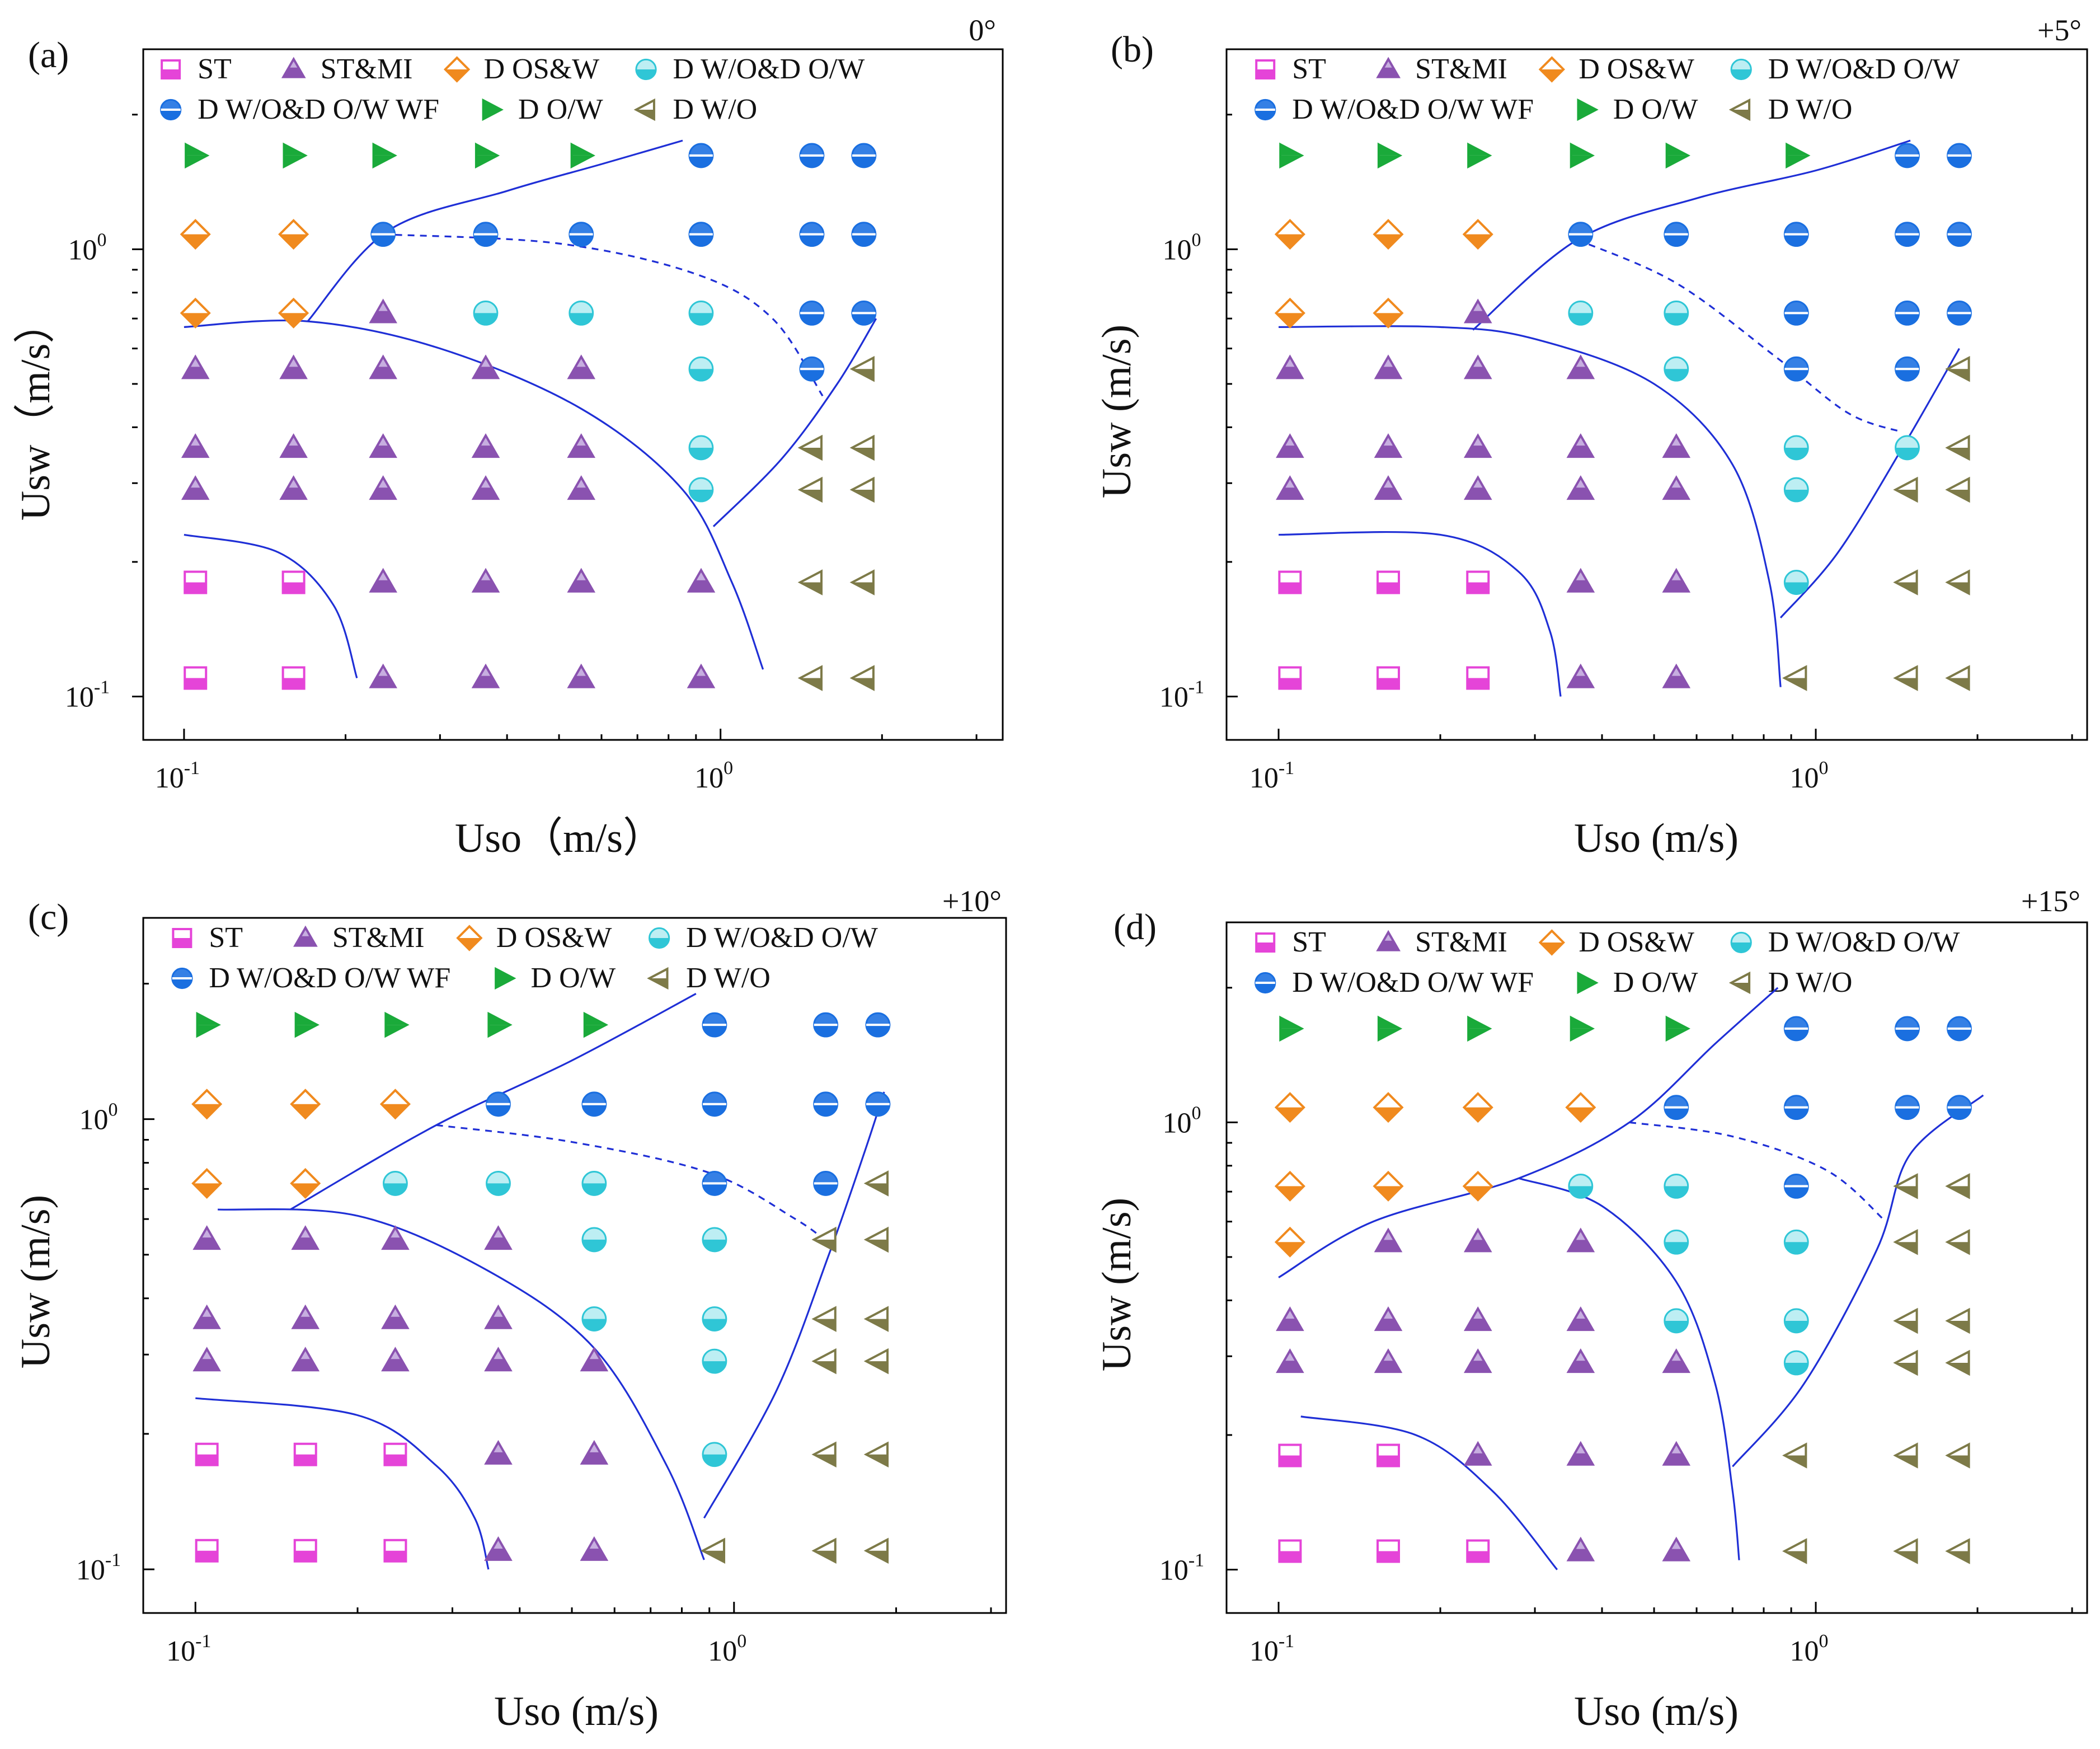 The width and height of the screenshot is (2100, 1749). Describe the element at coordinates (542, 69) in the screenshot. I see `legend-label: D OS&W` at that location.